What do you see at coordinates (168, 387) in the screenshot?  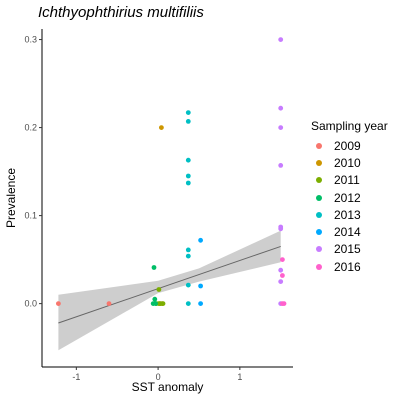 I see `x-axis-title: SST anomaly` at bounding box center [168, 387].